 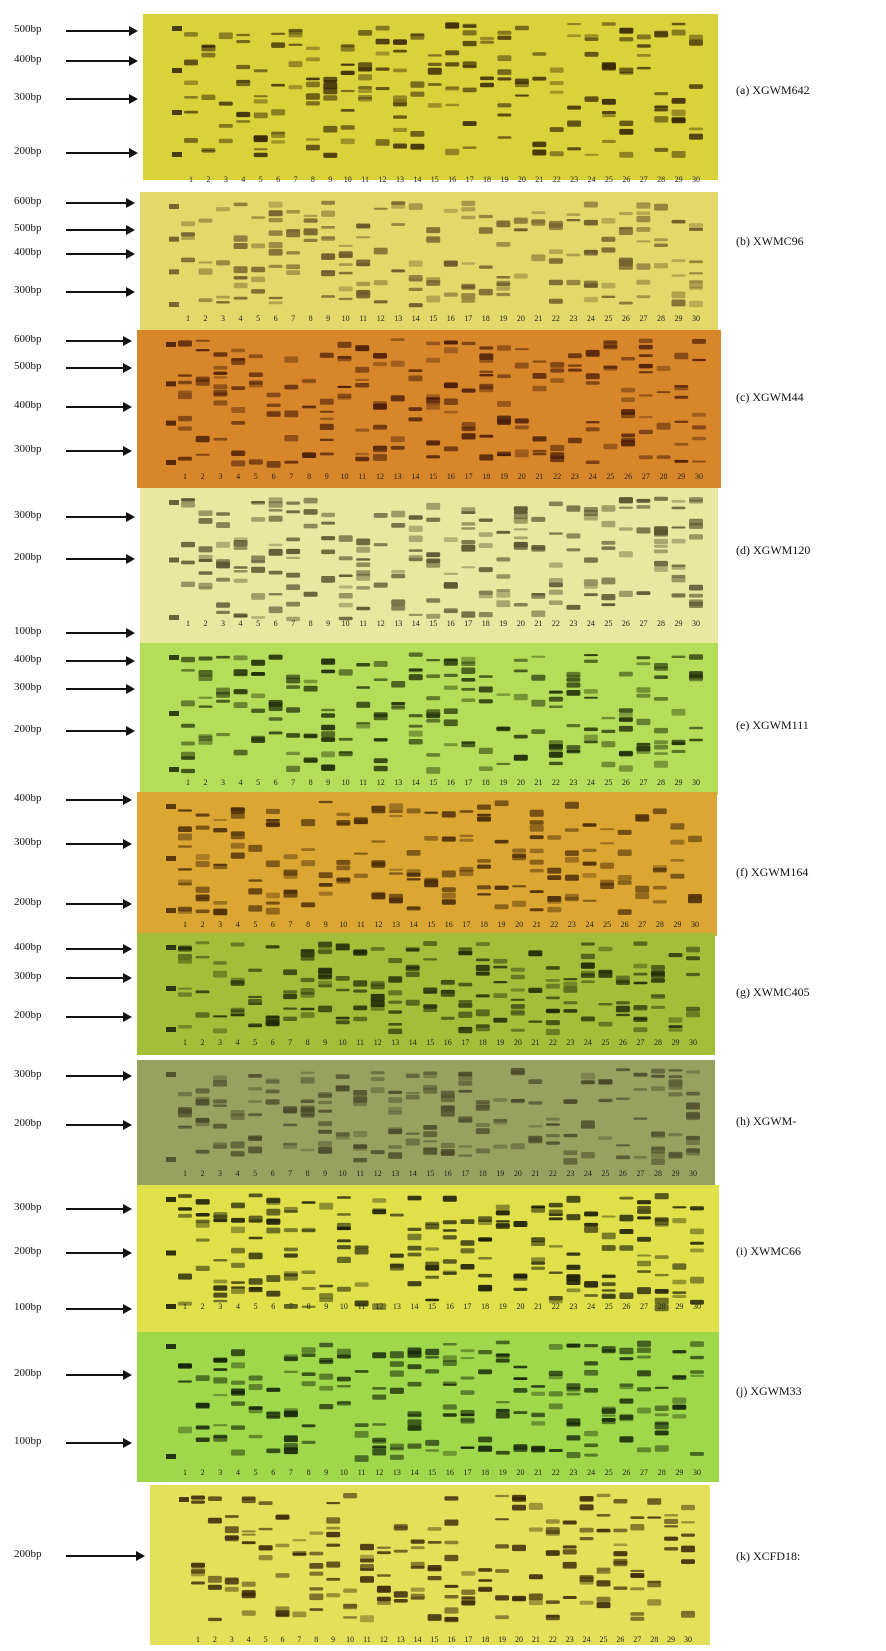 I want to click on marker-arrow, so click(x=98, y=31).